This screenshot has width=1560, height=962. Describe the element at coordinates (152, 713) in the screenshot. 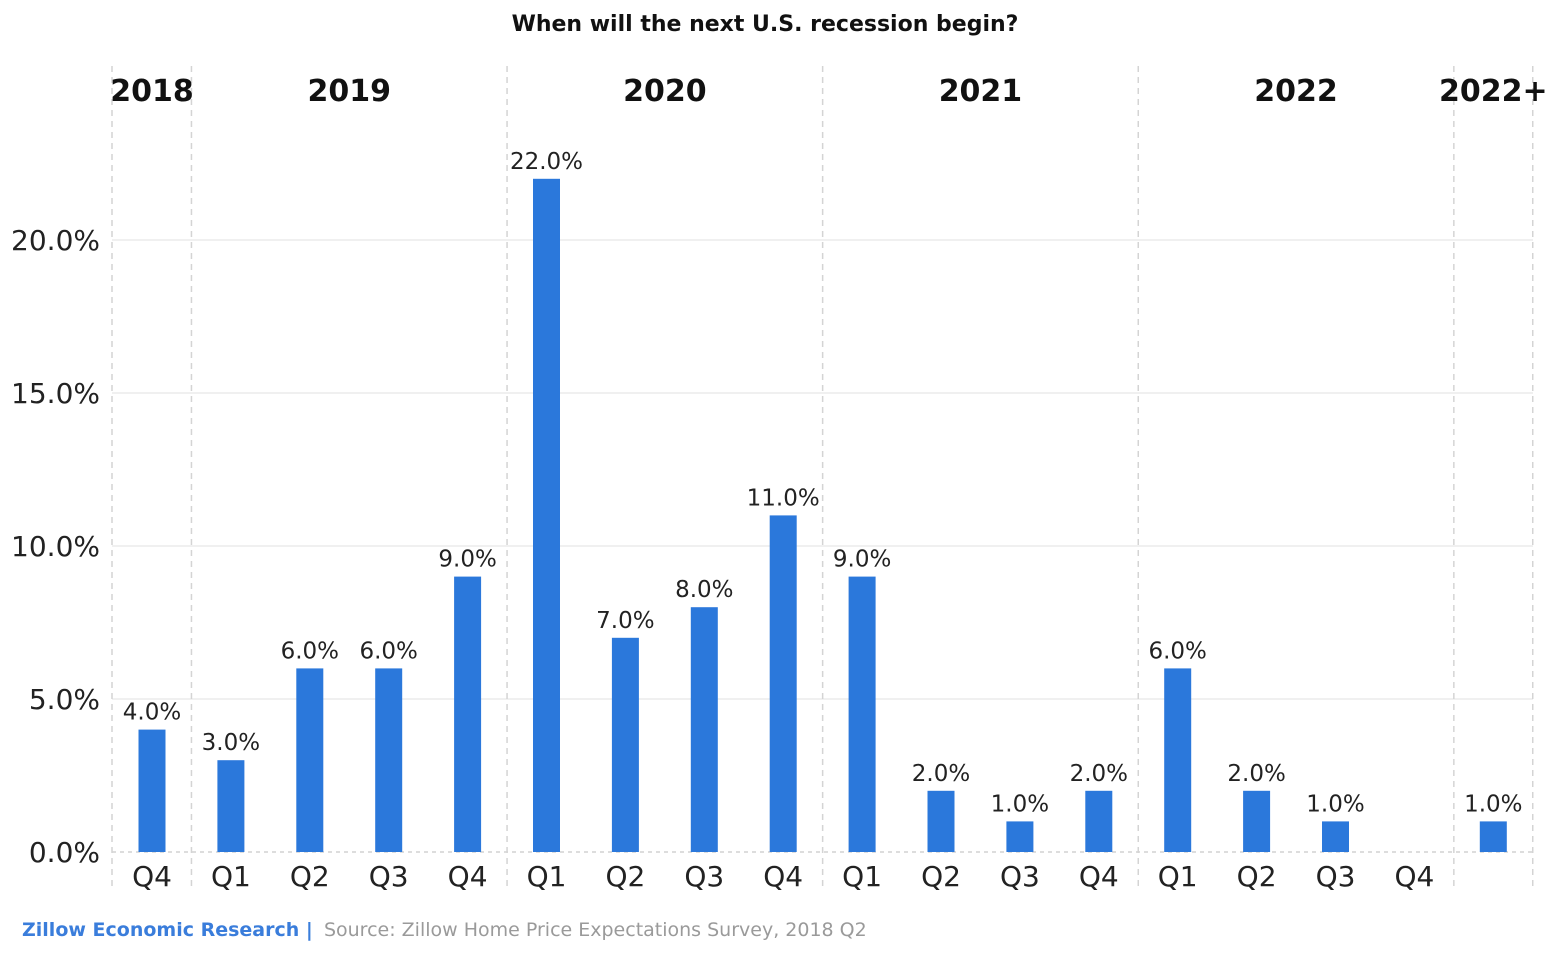

I see `data-label: 4.0%` at that location.